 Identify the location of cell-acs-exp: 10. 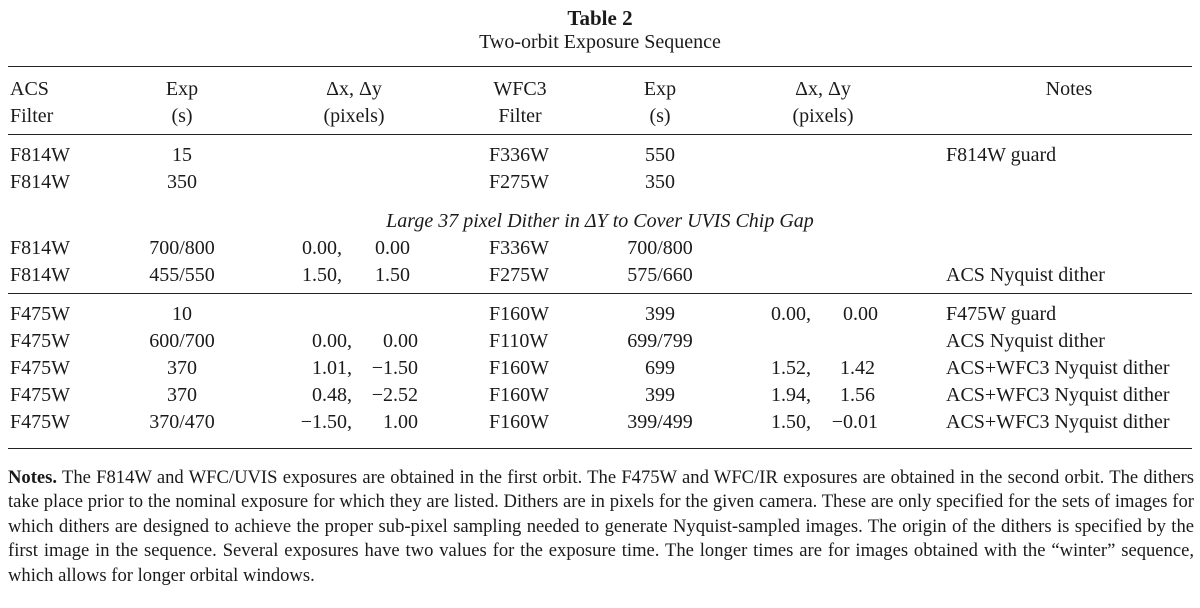
(182, 314).